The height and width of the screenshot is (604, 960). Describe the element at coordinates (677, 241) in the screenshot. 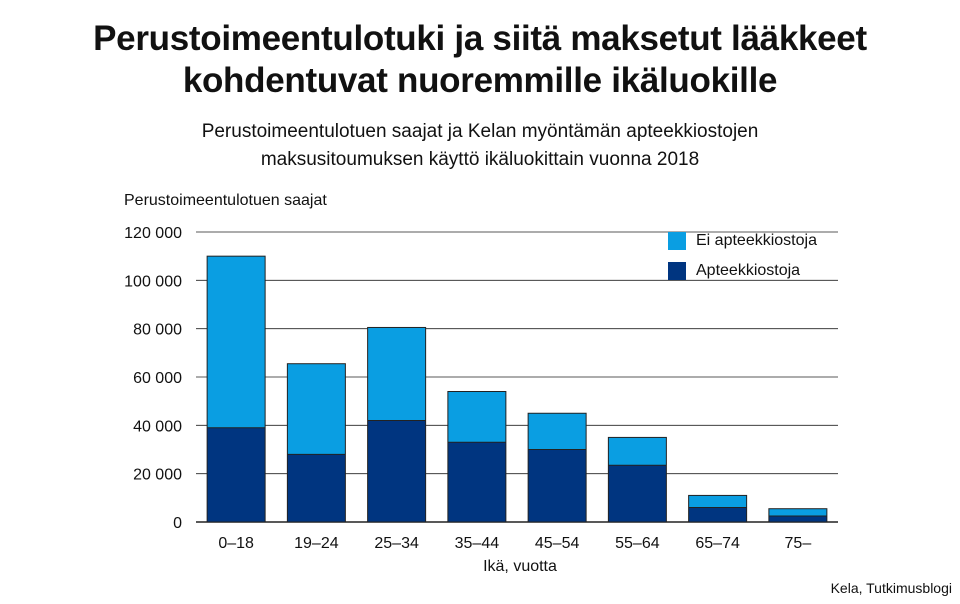

I see `legend-swatch-light` at that location.